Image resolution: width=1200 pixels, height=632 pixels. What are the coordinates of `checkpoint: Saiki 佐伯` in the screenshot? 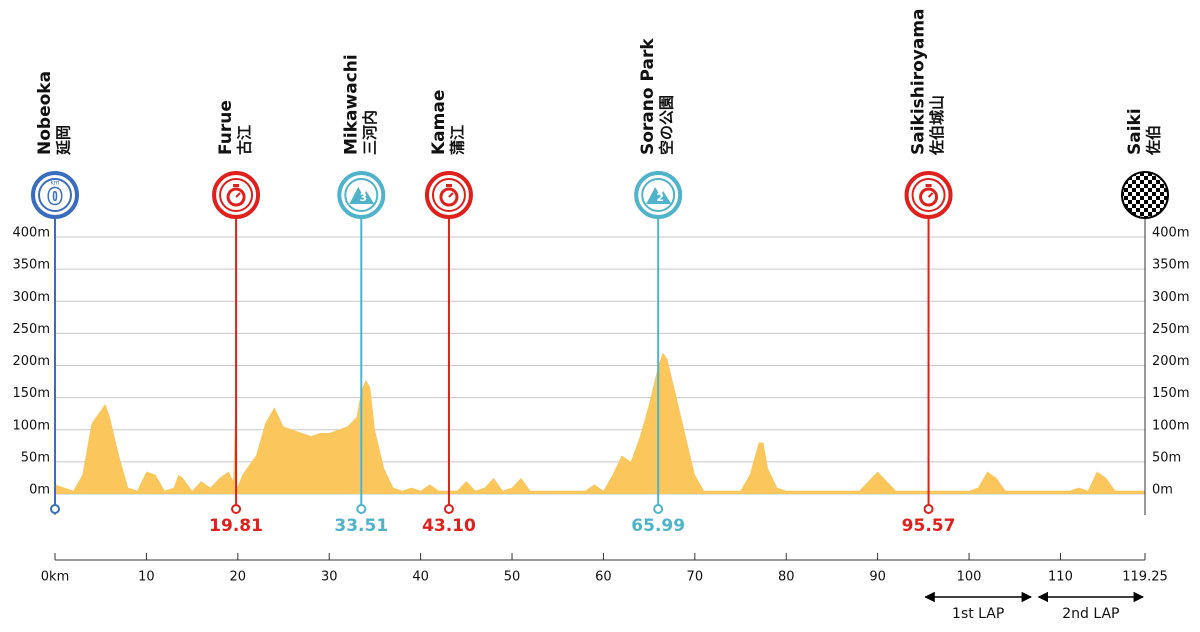 It's located at (1145, 163).